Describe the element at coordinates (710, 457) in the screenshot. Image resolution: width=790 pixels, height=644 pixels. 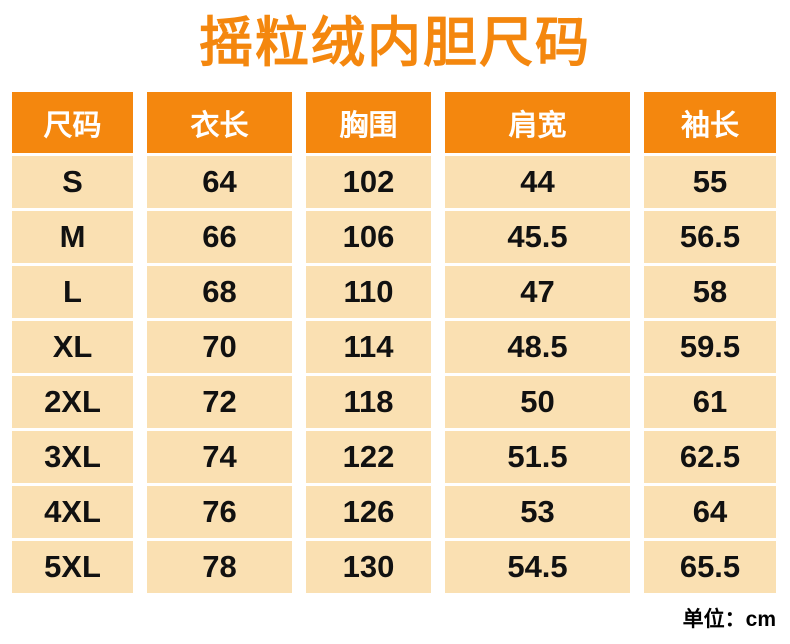
I see `table-cell: 62.5` at that location.